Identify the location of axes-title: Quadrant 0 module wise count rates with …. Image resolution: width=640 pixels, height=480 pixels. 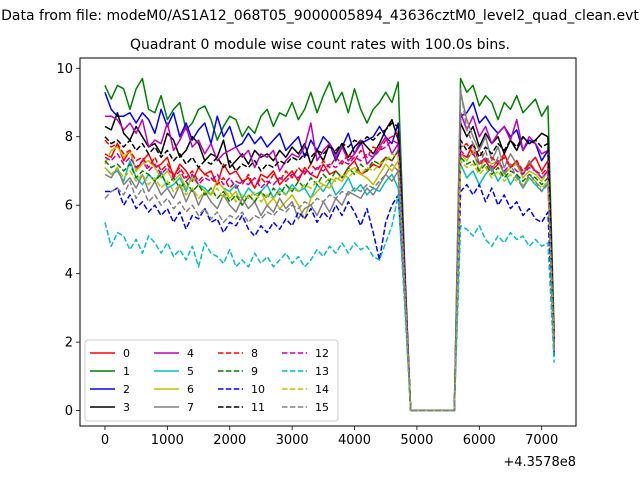
(320, 45).